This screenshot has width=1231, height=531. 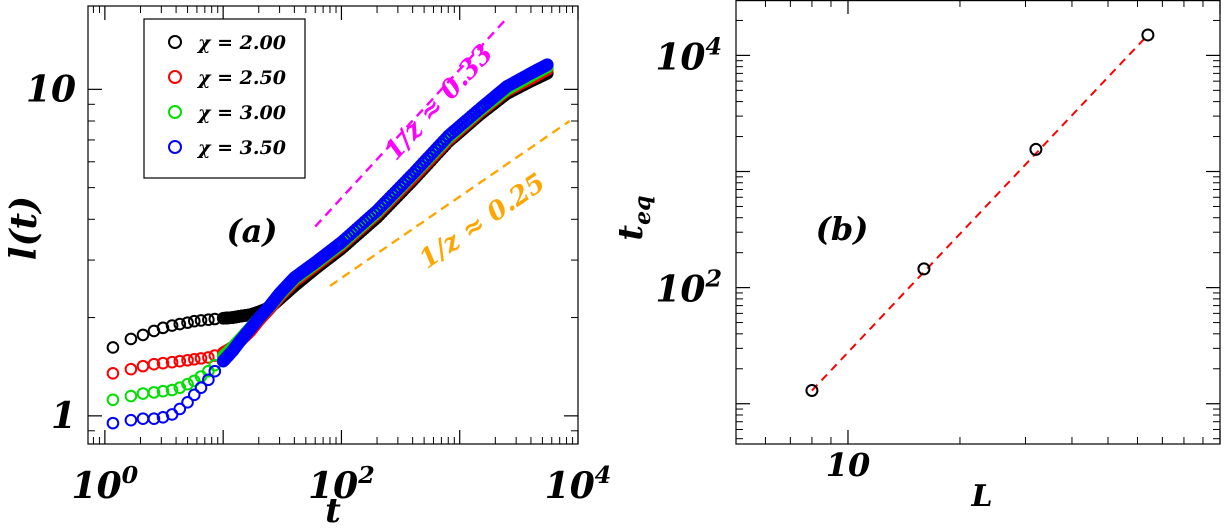 I want to click on panel-b-y-tick-label: 10², so click(x=688, y=288).